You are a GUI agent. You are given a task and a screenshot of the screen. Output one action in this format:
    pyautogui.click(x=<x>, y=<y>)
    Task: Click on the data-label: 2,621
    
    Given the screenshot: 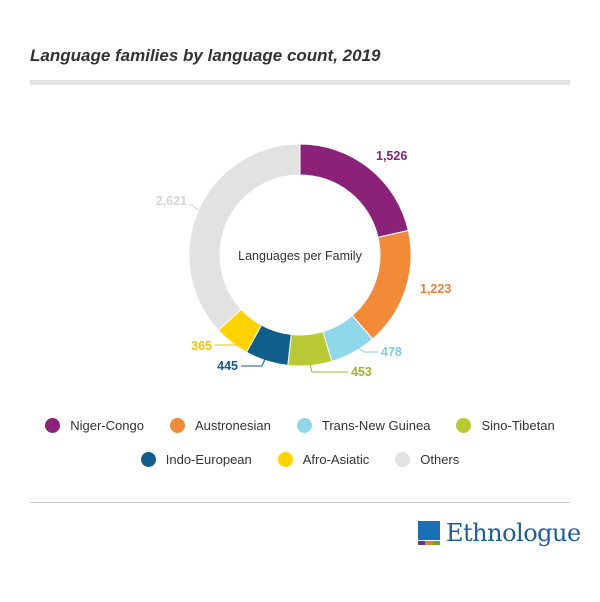 What is the action you would take?
    pyautogui.click(x=171, y=201)
    